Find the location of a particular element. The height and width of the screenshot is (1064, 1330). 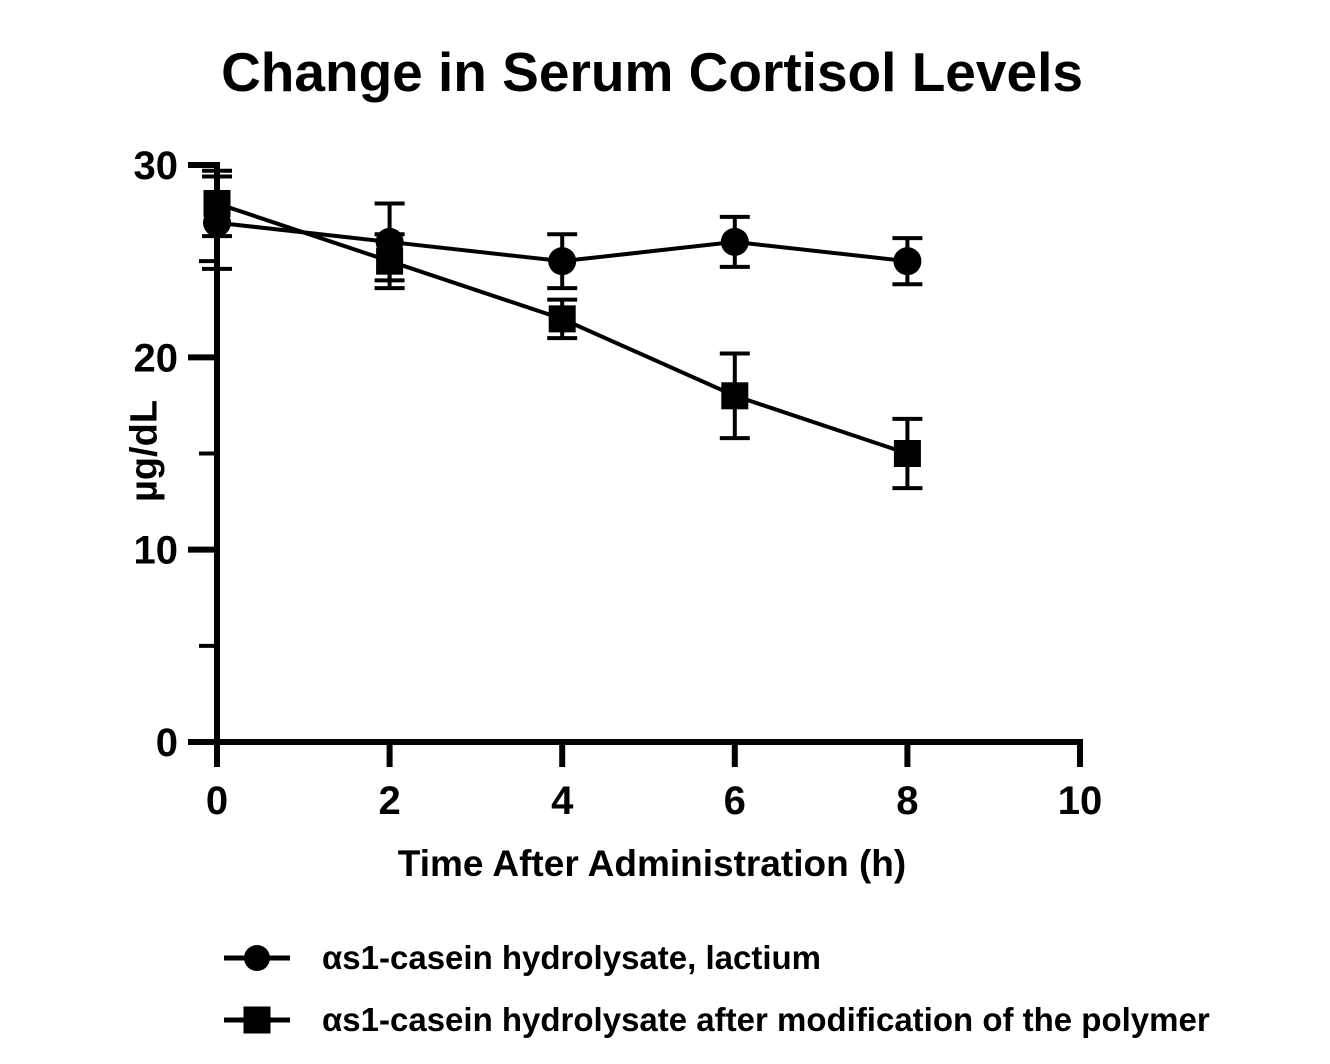

y-tick-label: 10 is located at coordinates (156, 551).